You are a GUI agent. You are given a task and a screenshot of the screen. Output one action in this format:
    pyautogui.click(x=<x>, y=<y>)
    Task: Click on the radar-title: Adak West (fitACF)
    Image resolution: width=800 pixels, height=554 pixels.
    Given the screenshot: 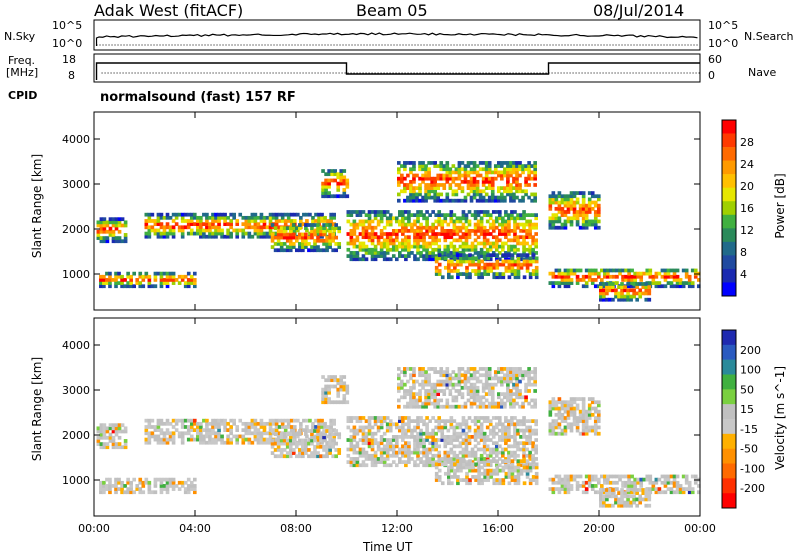 What is the action you would take?
    pyautogui.click(x=169, y=10)
    